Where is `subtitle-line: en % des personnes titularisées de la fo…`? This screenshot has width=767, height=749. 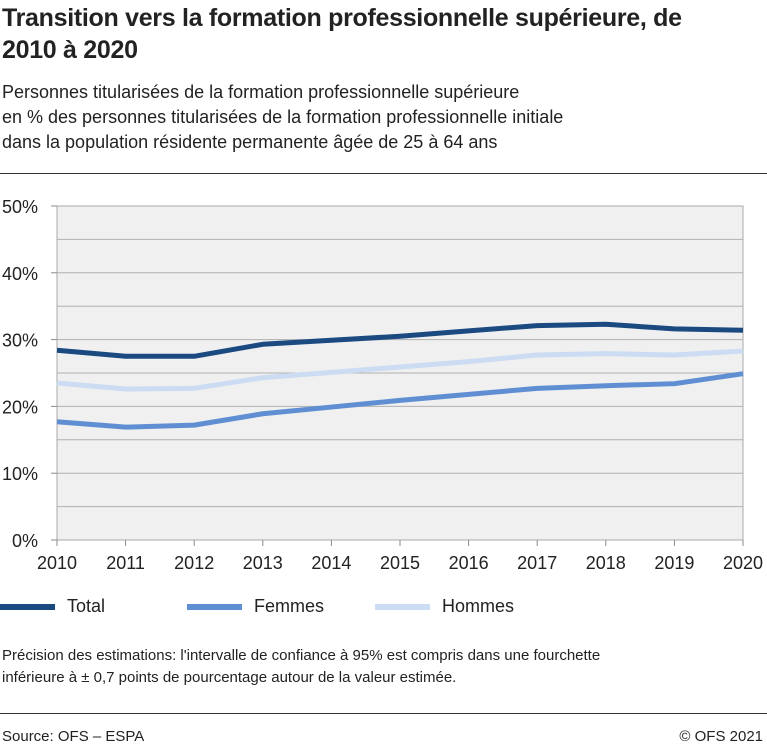 subtitle-line: en % des personnes titularisées de la fo… is located at coordinates (283, 117).